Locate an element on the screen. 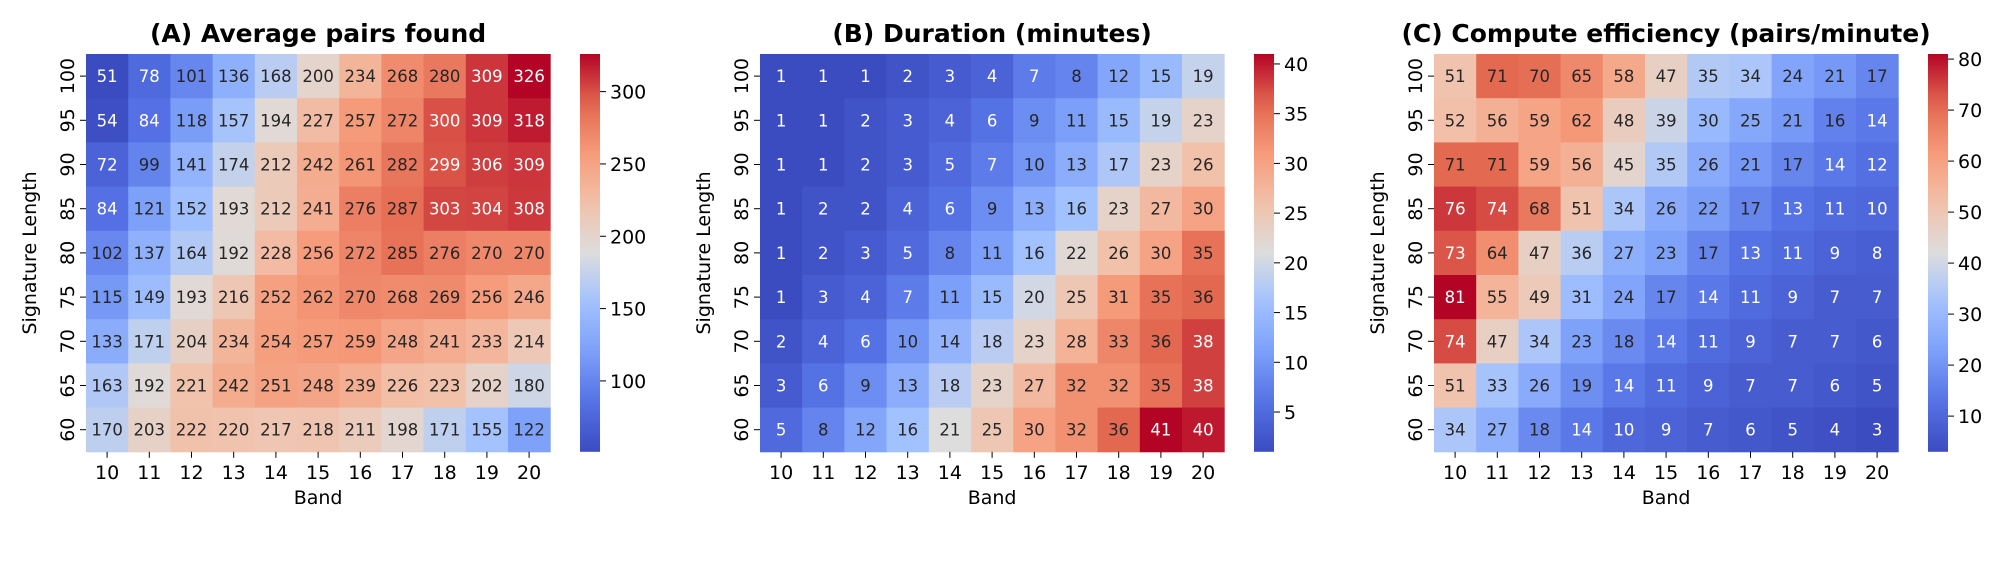 Image resolution: width=2016 pixels, height=576 pixels. cell-value-label: 19 is located at coordinates (1581, 386).